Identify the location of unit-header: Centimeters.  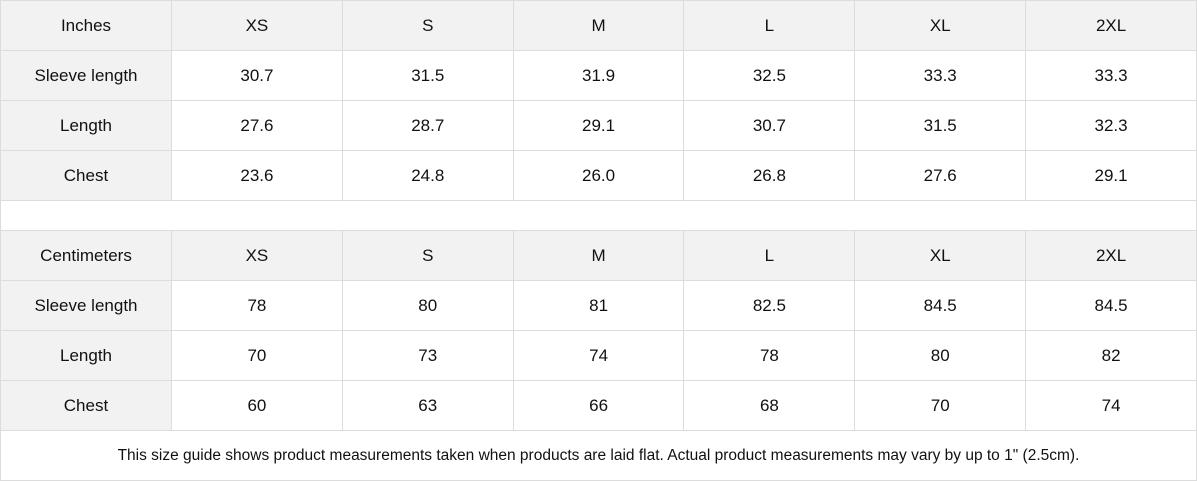
(86, 255).